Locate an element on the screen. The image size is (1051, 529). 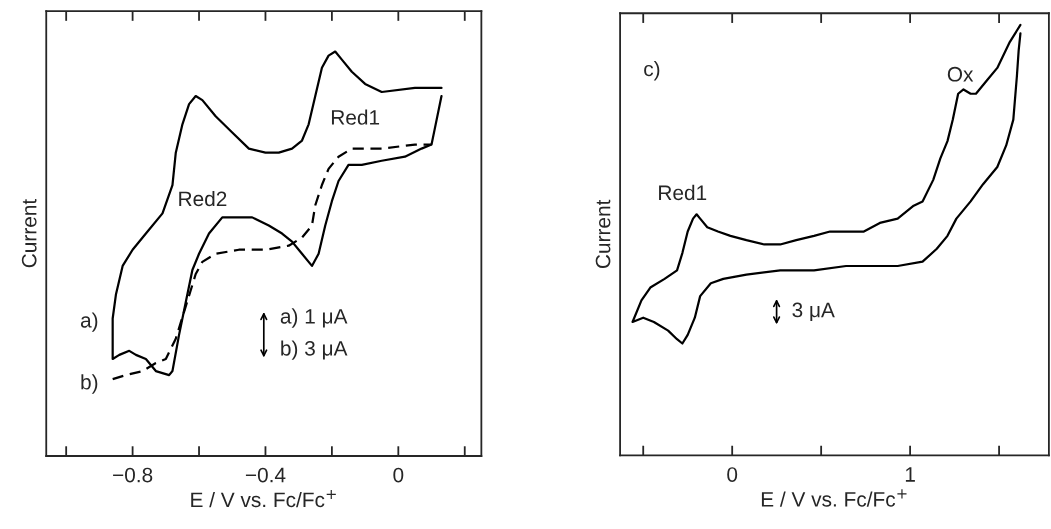
annotation: a) is located at coordinates (89, 322).